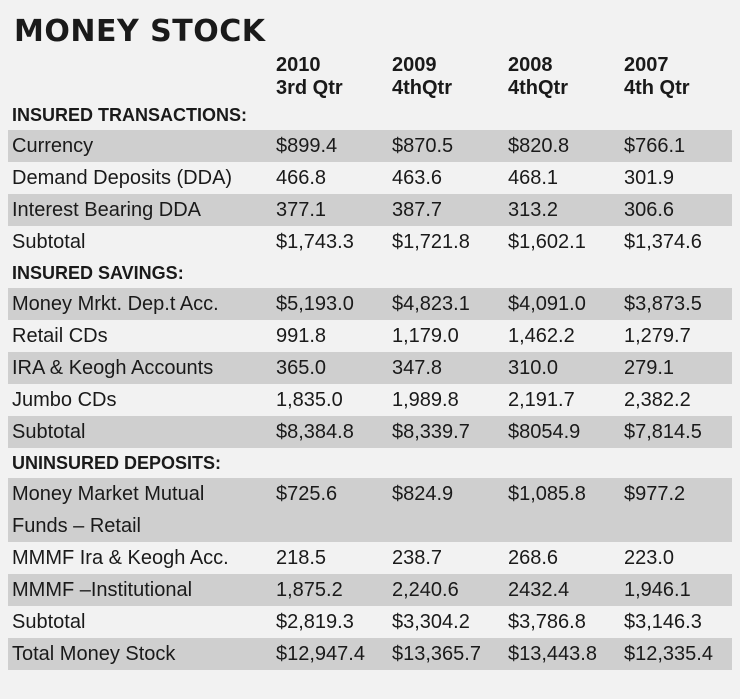 This screenshot has width=740, height=699. Describe the element at coordinates (370, 463) in the screenshot. I see `section-heading-row: UNINSURED DEPOSITS:` at that location.